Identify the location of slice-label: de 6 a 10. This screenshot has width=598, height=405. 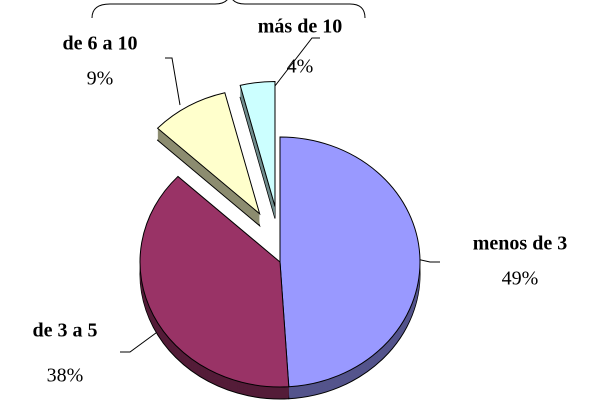
(100, 44).